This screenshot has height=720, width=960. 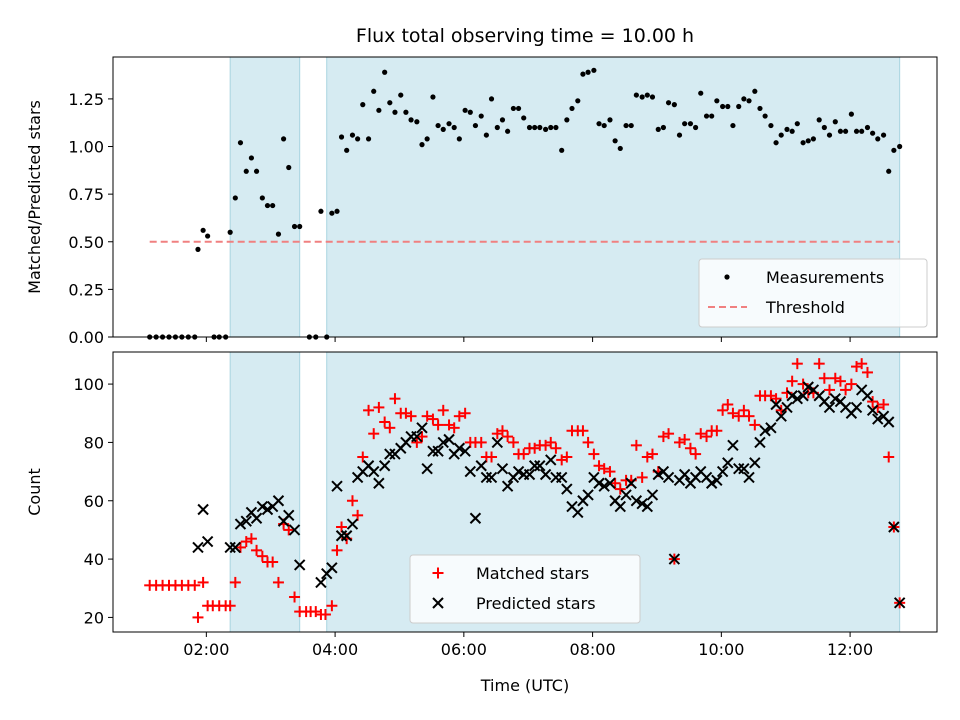 What do you see at coordinates (438, 573) in the screenshot?
I see `legend-matched-marker` at bounding box center [438, 573].